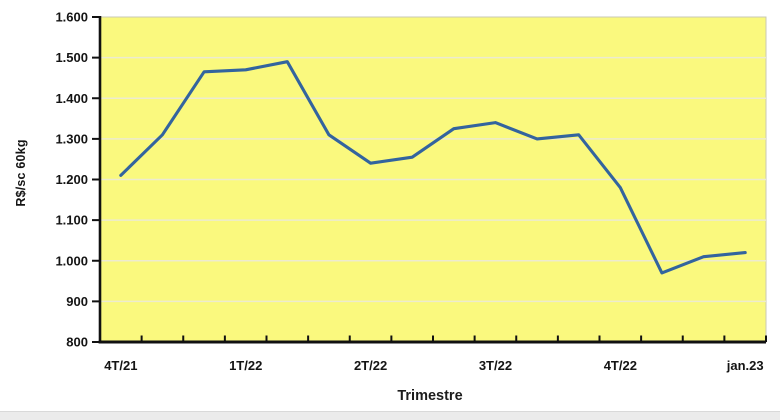  What do you see at coordinates (71, 220) in the screenshot?
I see `y-tick-label: 1.100` at bounding box center [71, 220].